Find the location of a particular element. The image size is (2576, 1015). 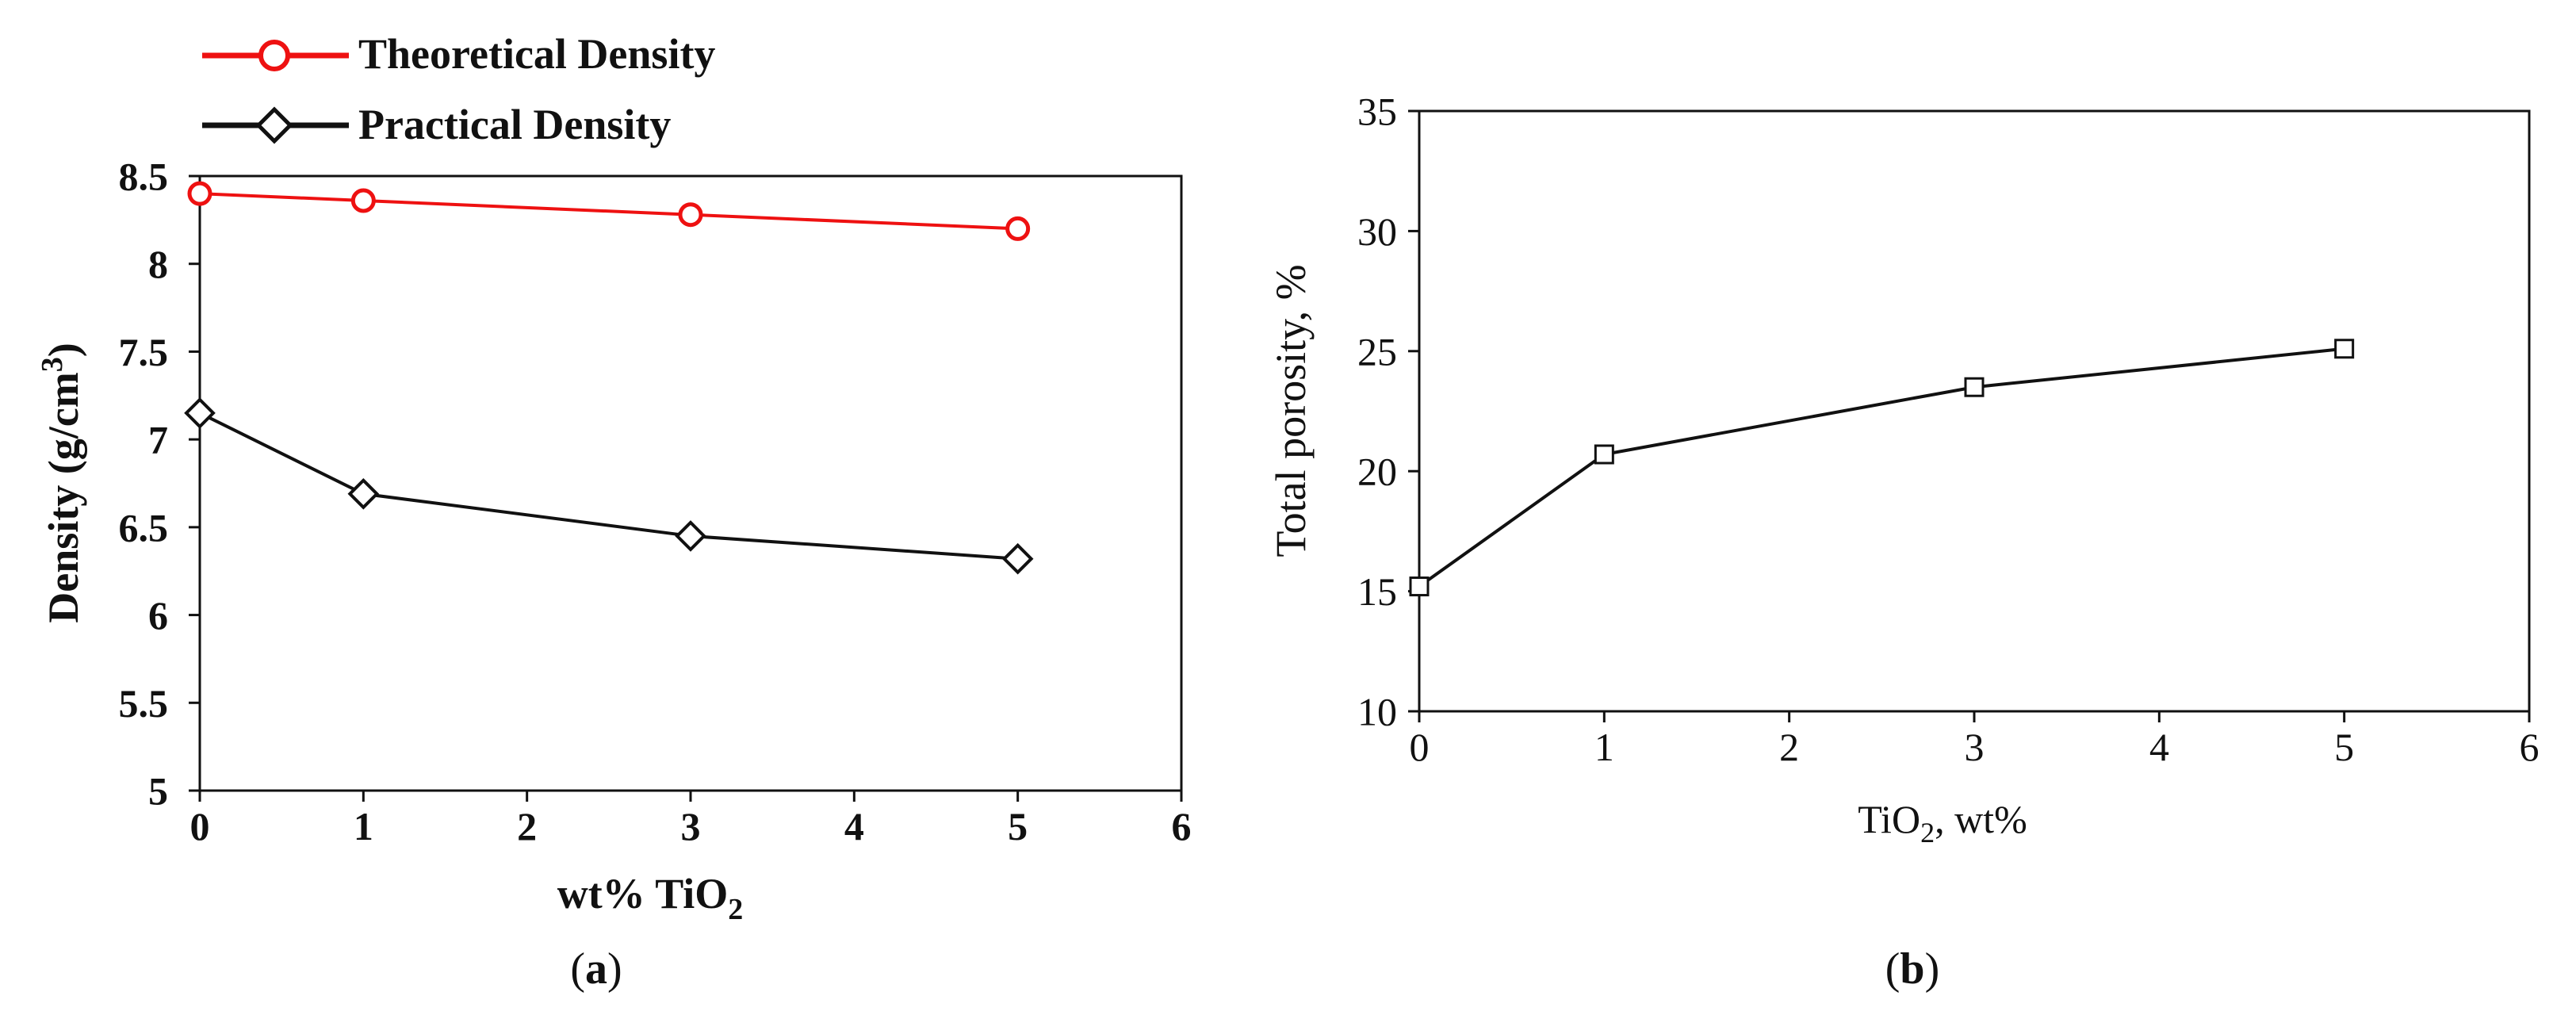

legend-marker-theoretical is located at coordinates (274, 55).